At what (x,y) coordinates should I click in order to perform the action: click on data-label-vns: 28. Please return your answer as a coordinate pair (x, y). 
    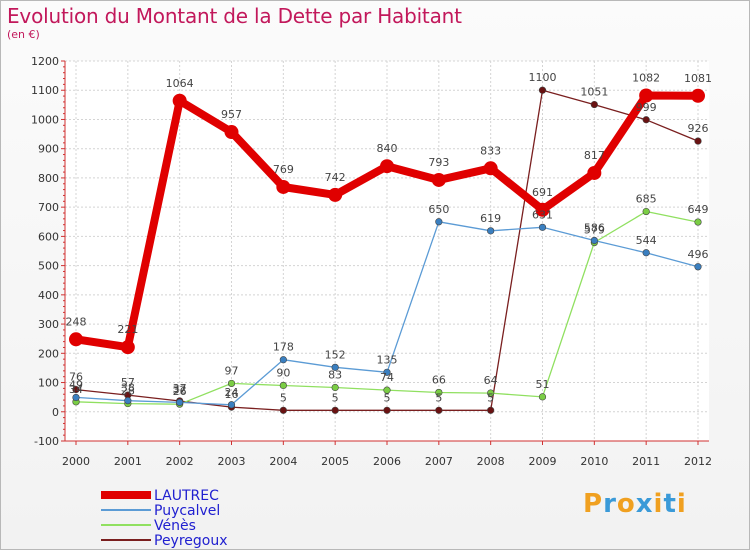
    Looking at the image, I should click on (128, 391).